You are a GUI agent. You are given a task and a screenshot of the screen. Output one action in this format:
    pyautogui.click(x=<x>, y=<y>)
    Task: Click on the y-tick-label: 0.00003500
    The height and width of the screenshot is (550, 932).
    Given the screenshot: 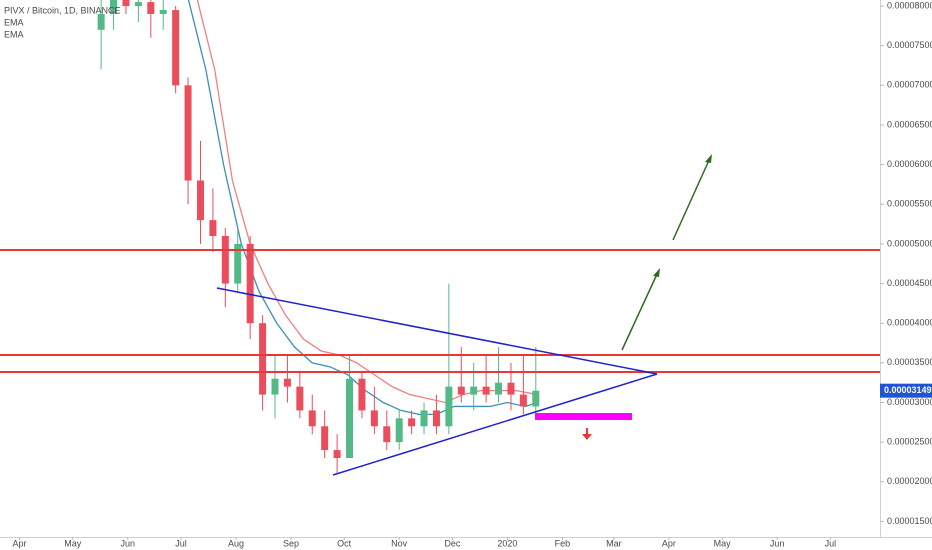 What is the action you would take?
    pyautogui.click(x=909, y=362)
    